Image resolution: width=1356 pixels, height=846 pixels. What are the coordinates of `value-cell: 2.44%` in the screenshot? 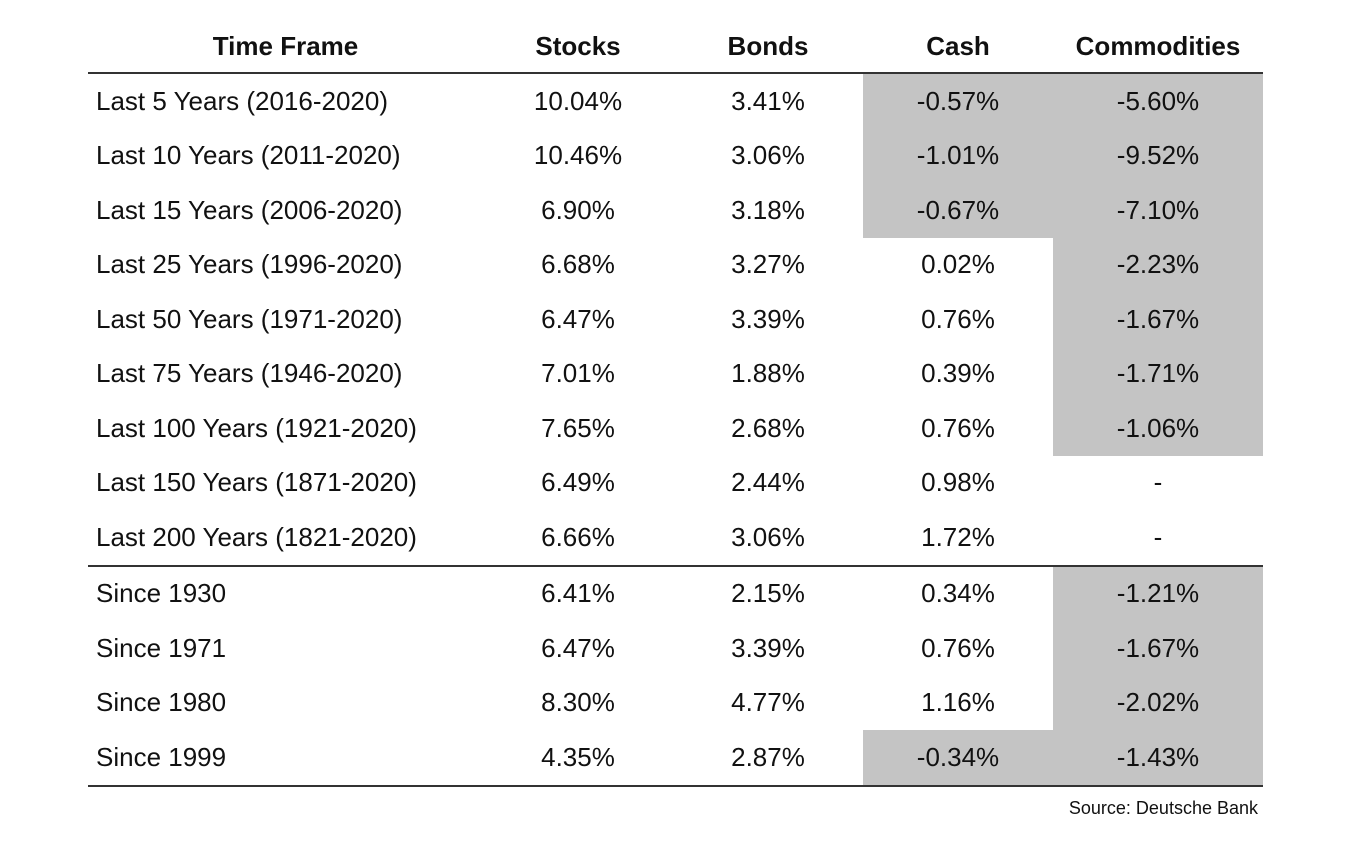 It's located at (768, 482).